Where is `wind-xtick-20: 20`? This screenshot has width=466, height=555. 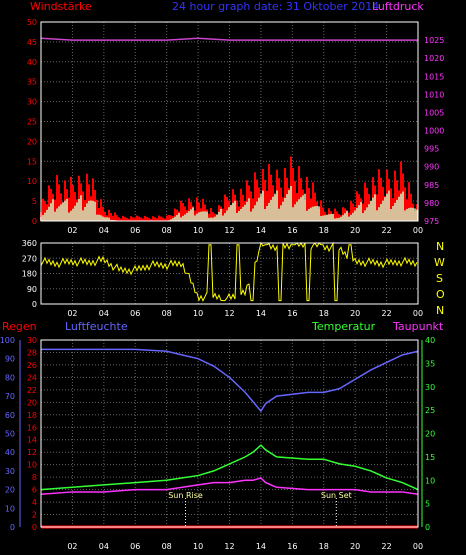 wind-xtick-20: 20 is located at coordinates (355, 230).